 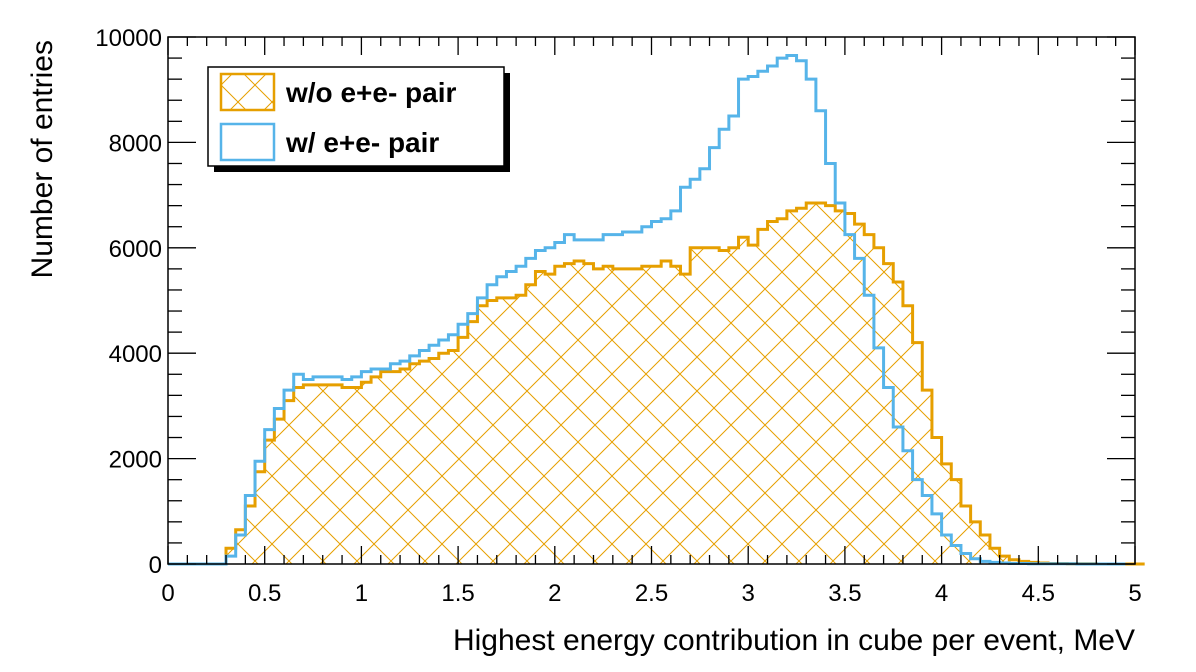 I want to click on legend: w/o e+e- pair w/ e+e- pair, so click(x=358, y=119).